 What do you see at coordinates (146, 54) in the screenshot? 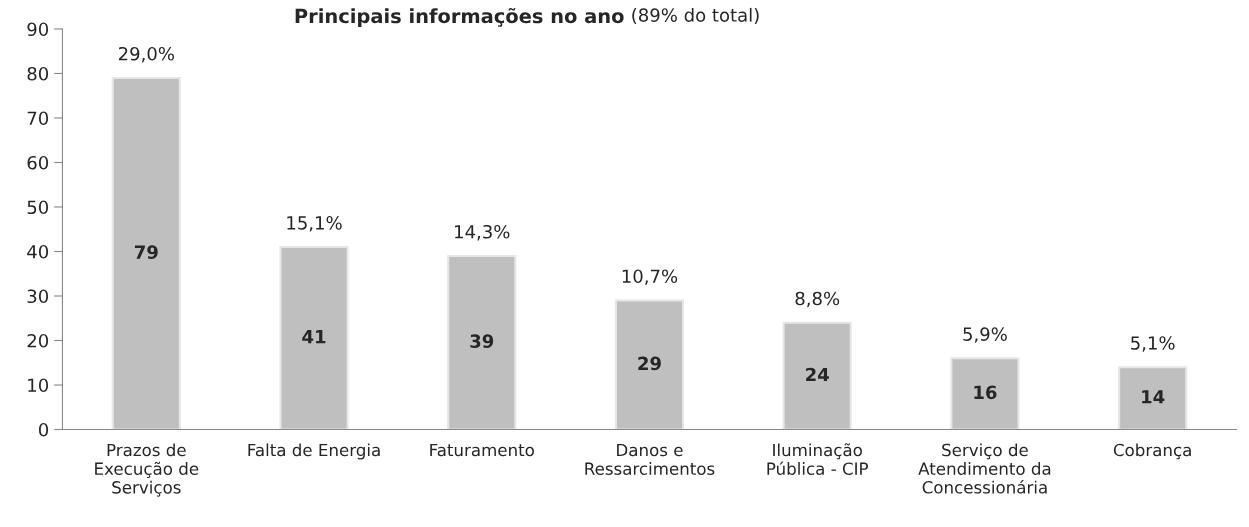
I see `annotation: 29,0%` at bounding box center [146, 54].